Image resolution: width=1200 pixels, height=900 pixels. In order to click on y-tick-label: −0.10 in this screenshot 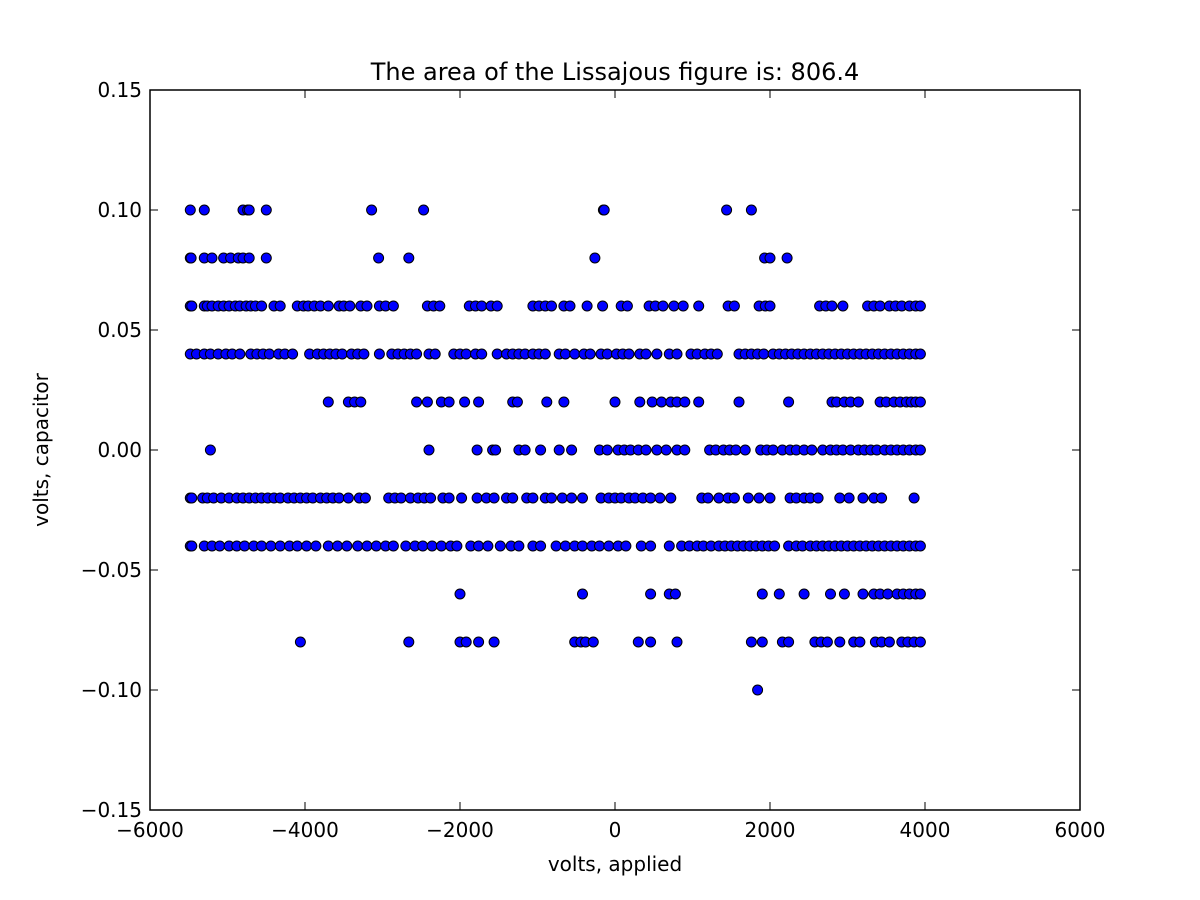, I will do `click(111, 690)`.